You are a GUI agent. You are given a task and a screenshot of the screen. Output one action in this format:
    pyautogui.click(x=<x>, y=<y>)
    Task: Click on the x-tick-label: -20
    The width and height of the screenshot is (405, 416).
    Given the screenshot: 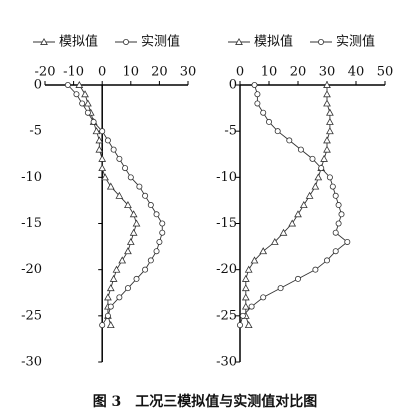 What is the action you would take?
    pyautogui.click(x=45, y=72)
    